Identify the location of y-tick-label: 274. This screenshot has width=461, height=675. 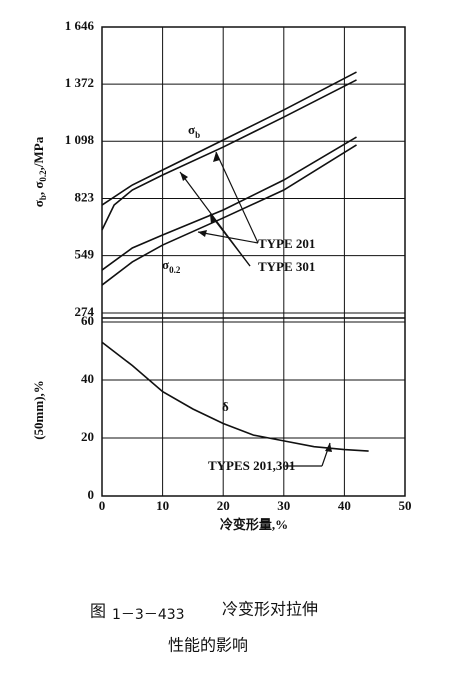
(85, 311).